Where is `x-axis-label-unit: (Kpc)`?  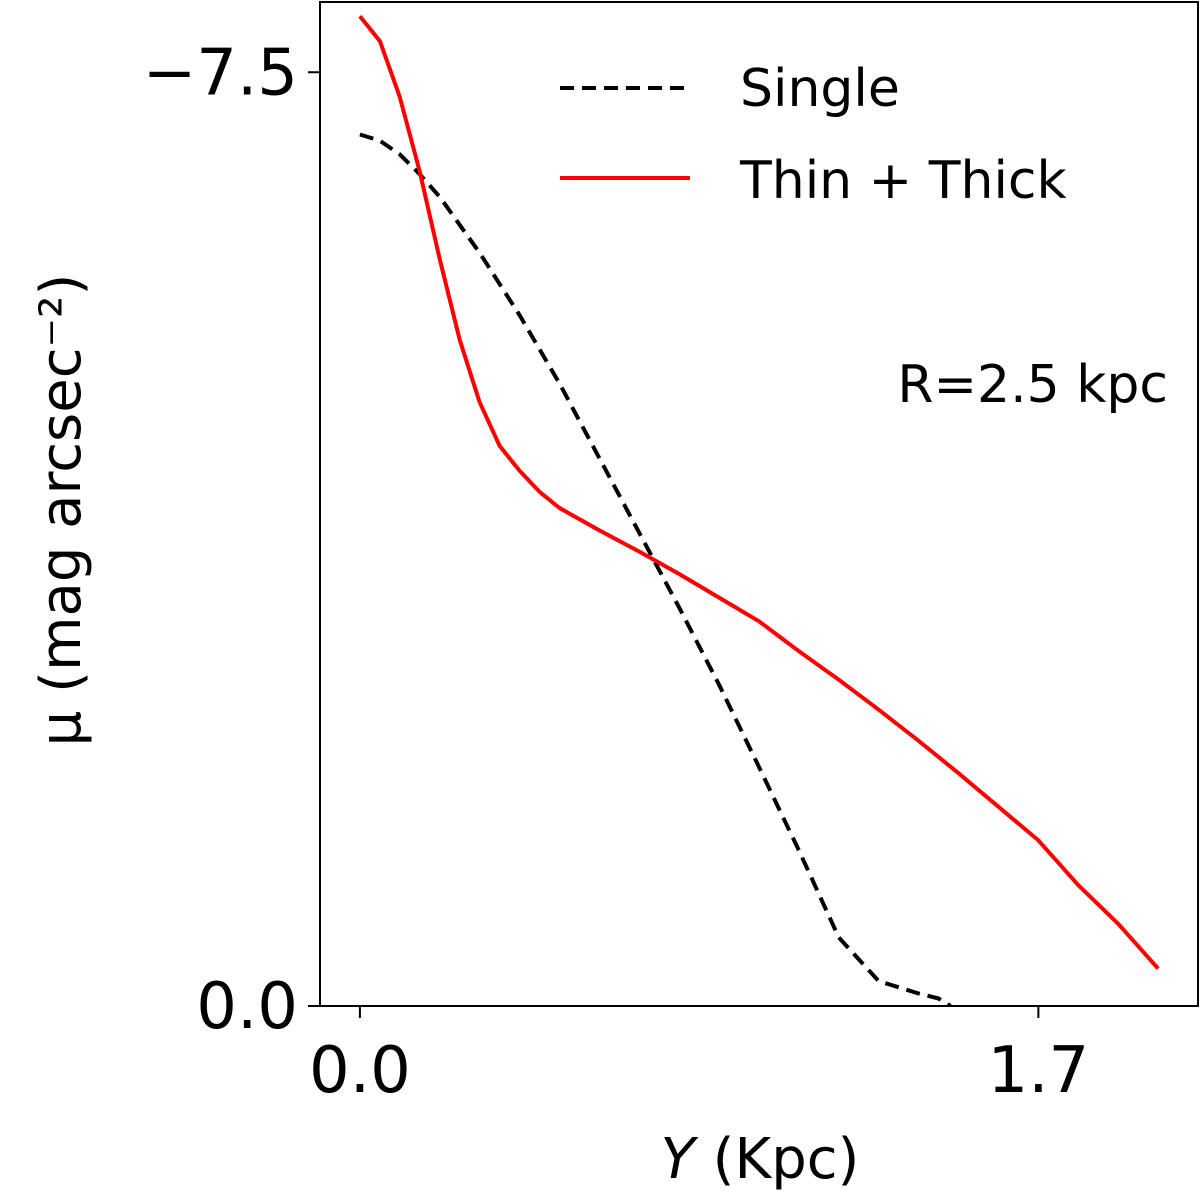
x-axis-label-unit: (Kpc) is located at coordinates (777, 1159).